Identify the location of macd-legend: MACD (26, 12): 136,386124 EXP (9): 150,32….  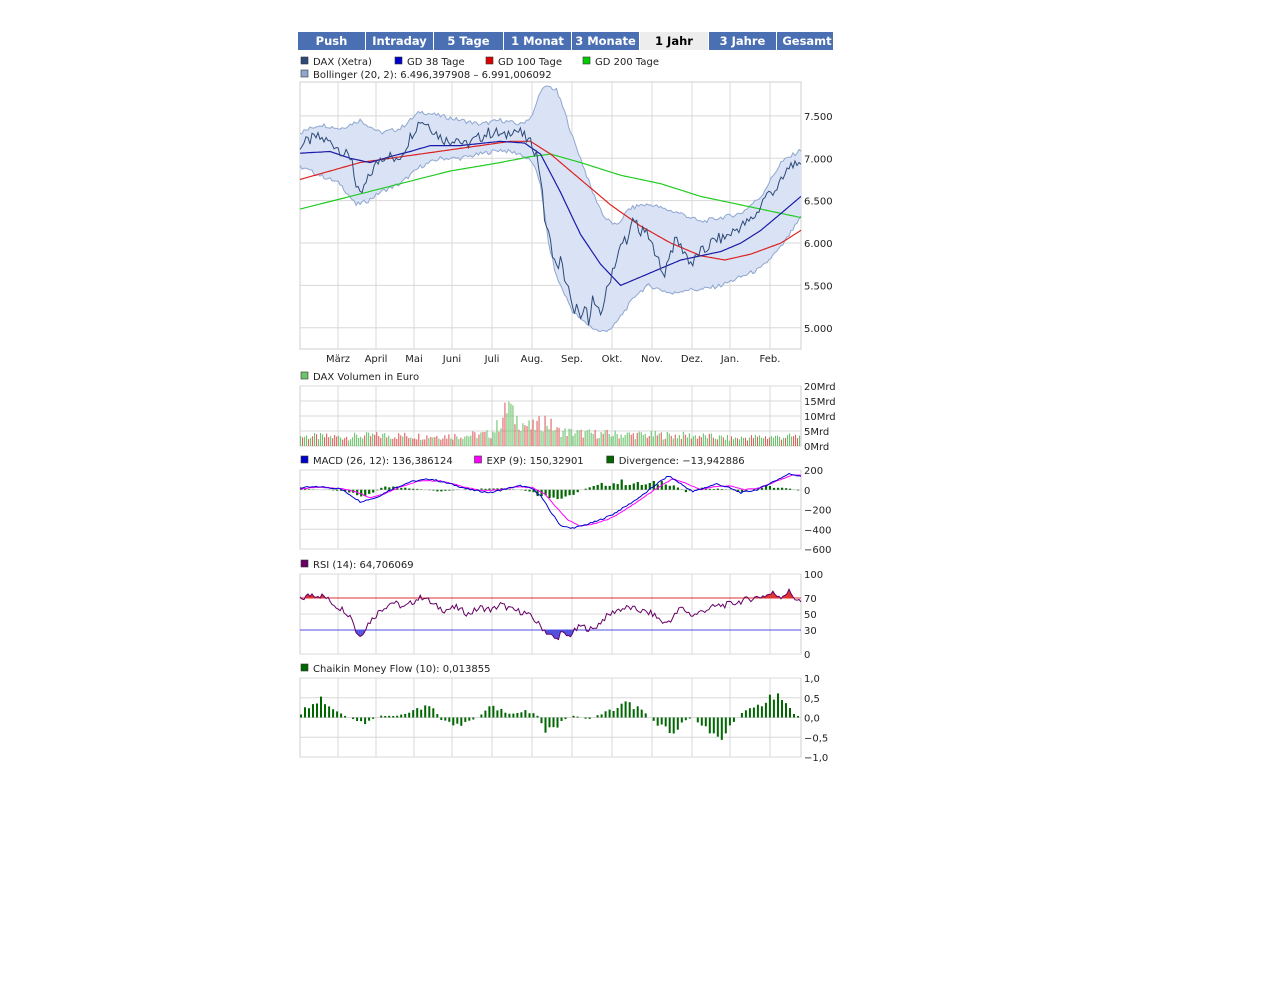
(522, 461).